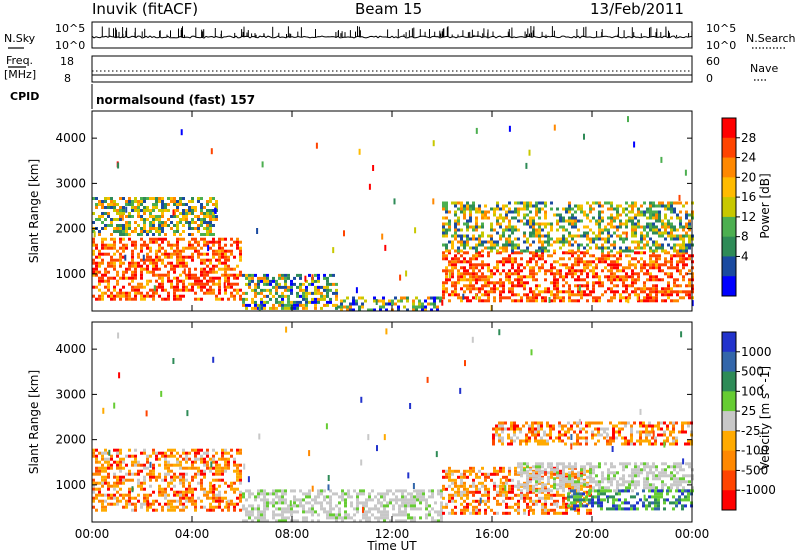  Describe the element at coordinates (145, 9) in the screenshot. I see `station-title: Inuvik (fitACF)` at that location.